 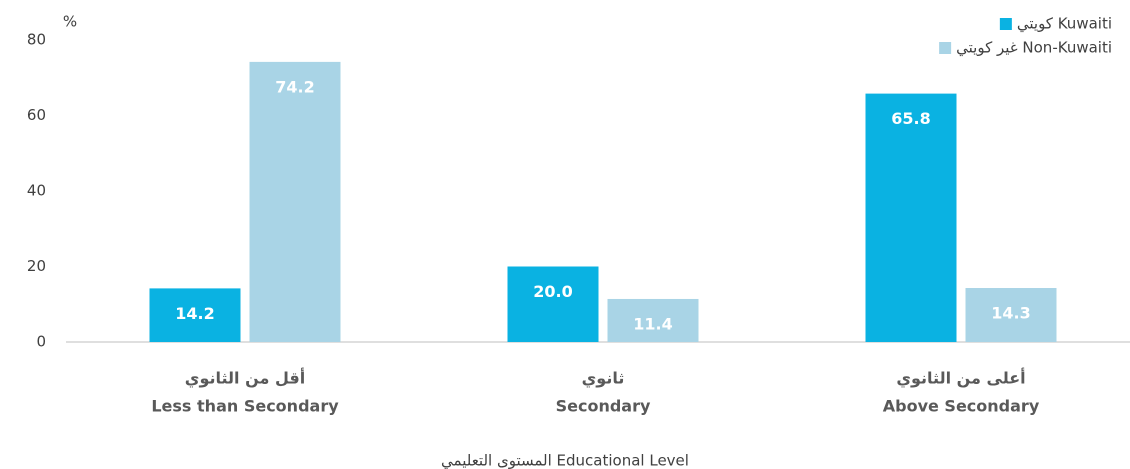 What do you see at coordinates (36, 191) in the screenshot?
I see `y-tick-label: 40` at bounding box center [36, 191].